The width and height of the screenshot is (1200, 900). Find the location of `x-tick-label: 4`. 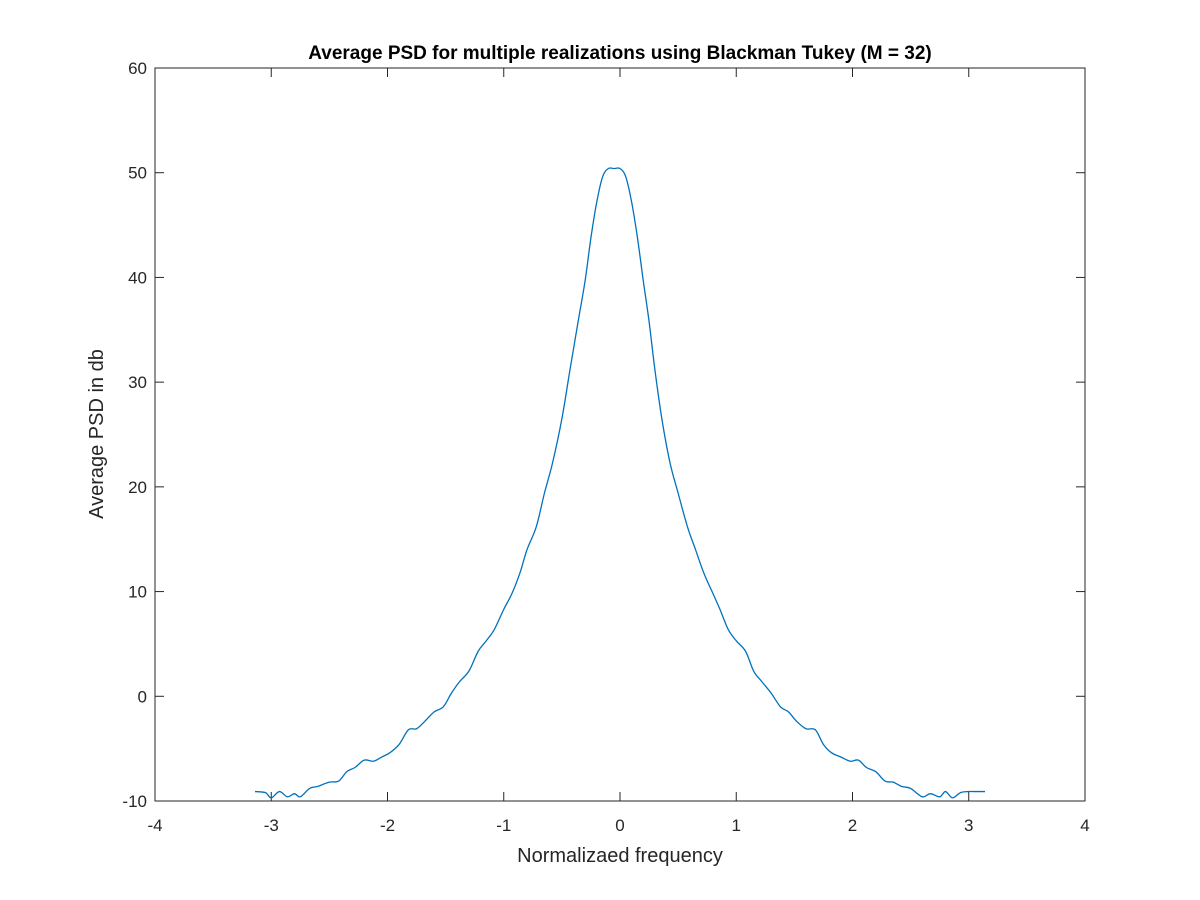

x-tick-label: 4 is located at coordinates (1084, 825).